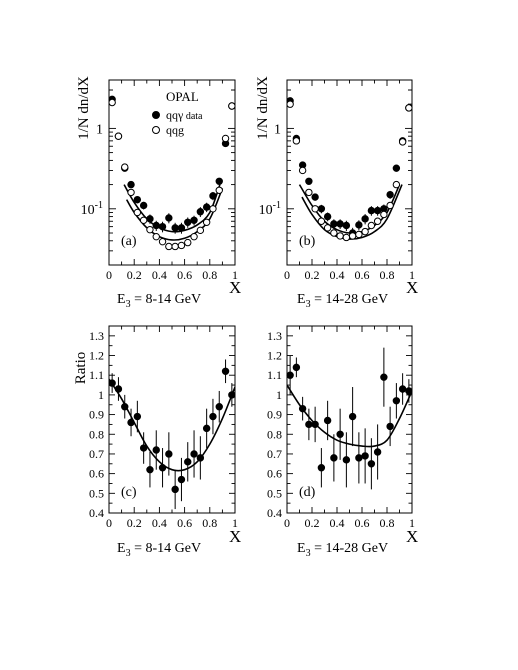 Image resolution: width=518 pixels, height=670 pixels. Describe the element at coordinates (274, 336) in the screenshot. I see `y-tick-label: 1.3` at that location.